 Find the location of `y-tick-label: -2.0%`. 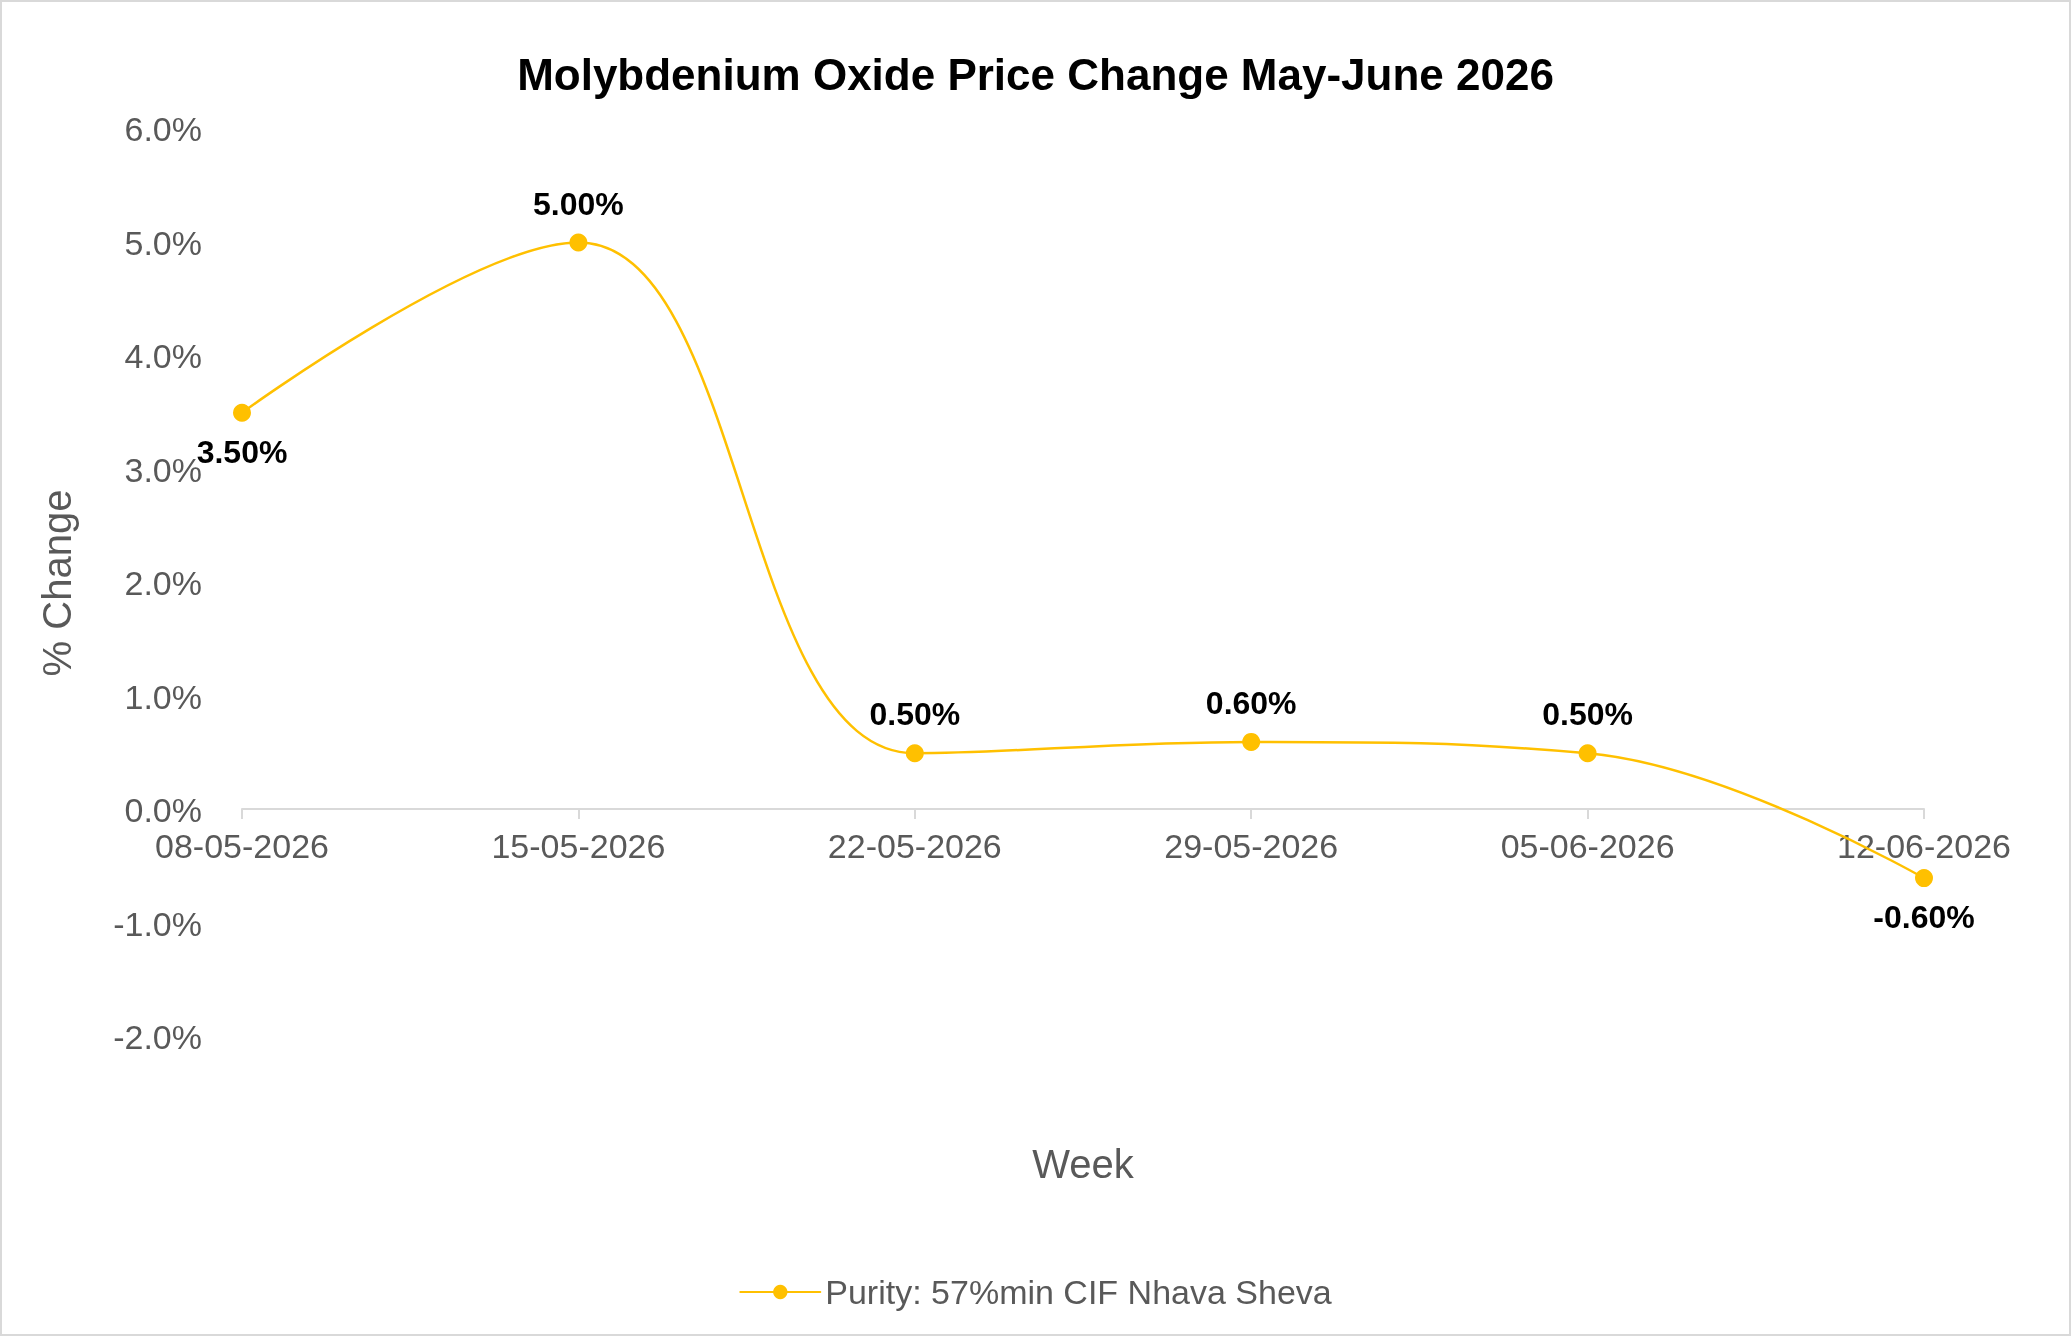

y-tick-label: -2.0% is located at coordinates (157, 1037).